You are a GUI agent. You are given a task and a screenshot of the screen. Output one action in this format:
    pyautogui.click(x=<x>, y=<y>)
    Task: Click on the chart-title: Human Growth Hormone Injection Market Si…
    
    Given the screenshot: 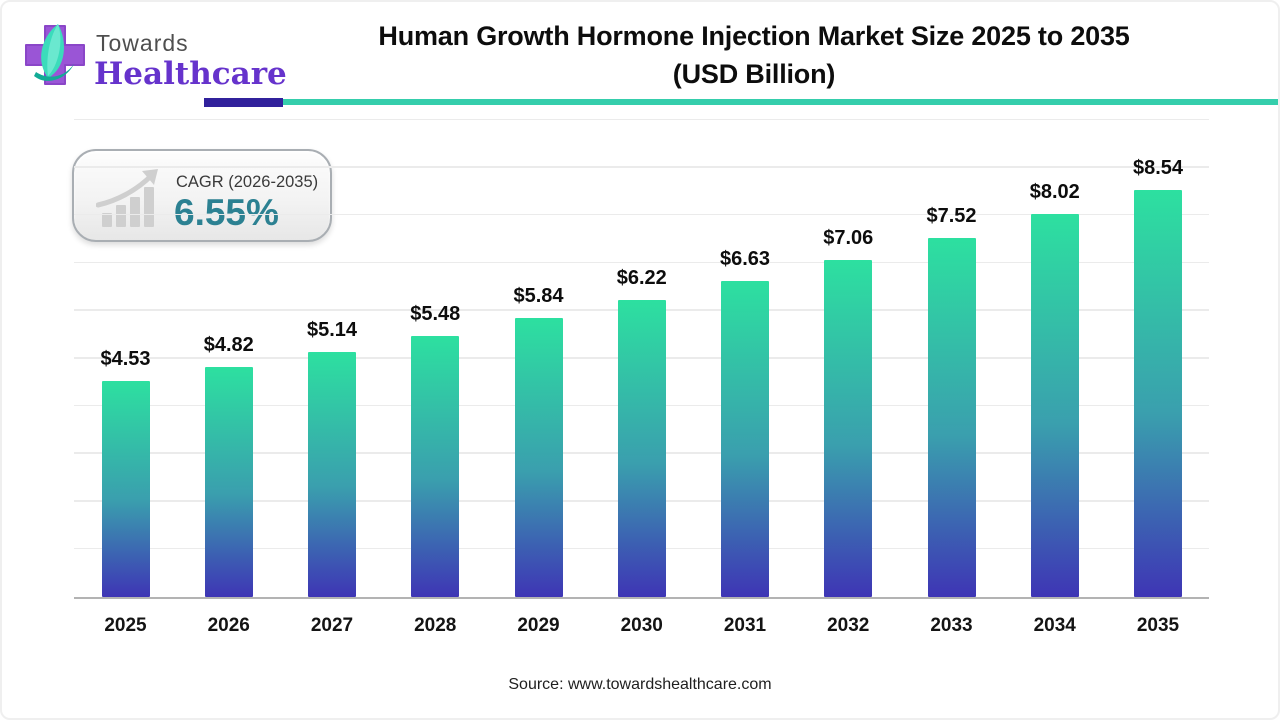 What is the action you would take?
    pyautogui.click(x=751, y=56)
    